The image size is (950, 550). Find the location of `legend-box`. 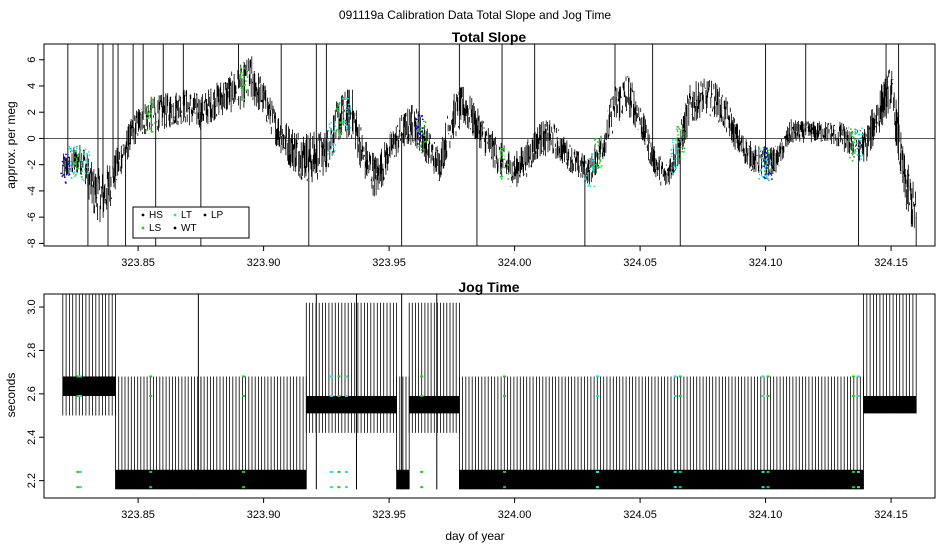

legend-box is located at coordinates (191, 222).